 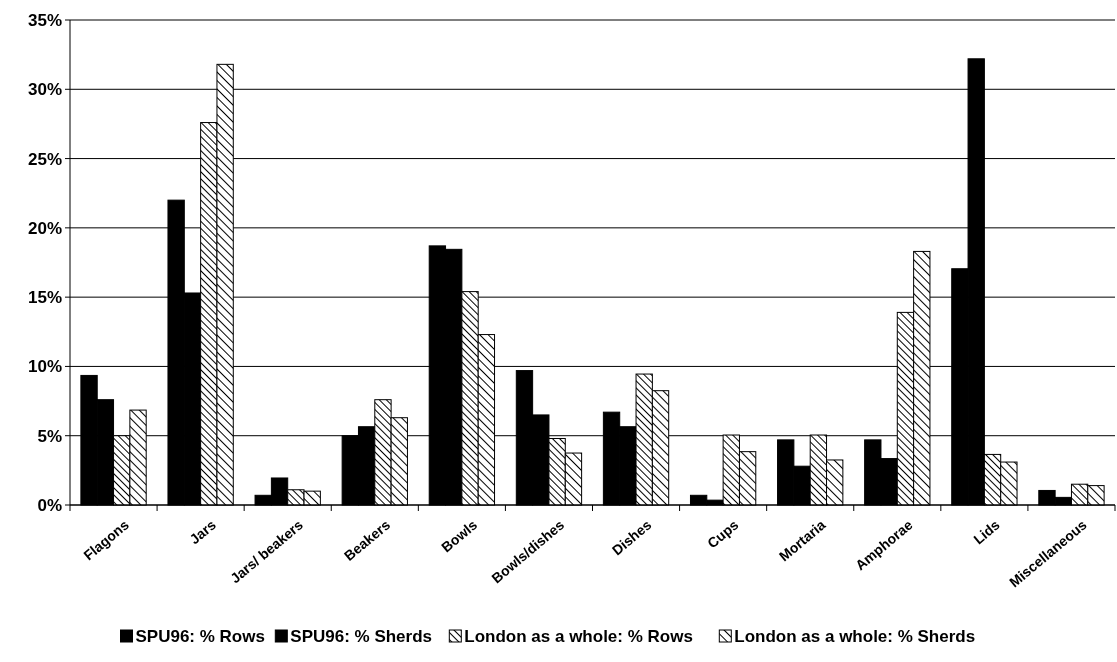 What do you see at coordinates (49, 505) in the screenshot?
I see `y-tick-label: 0%` at bounding box center [49, 505].